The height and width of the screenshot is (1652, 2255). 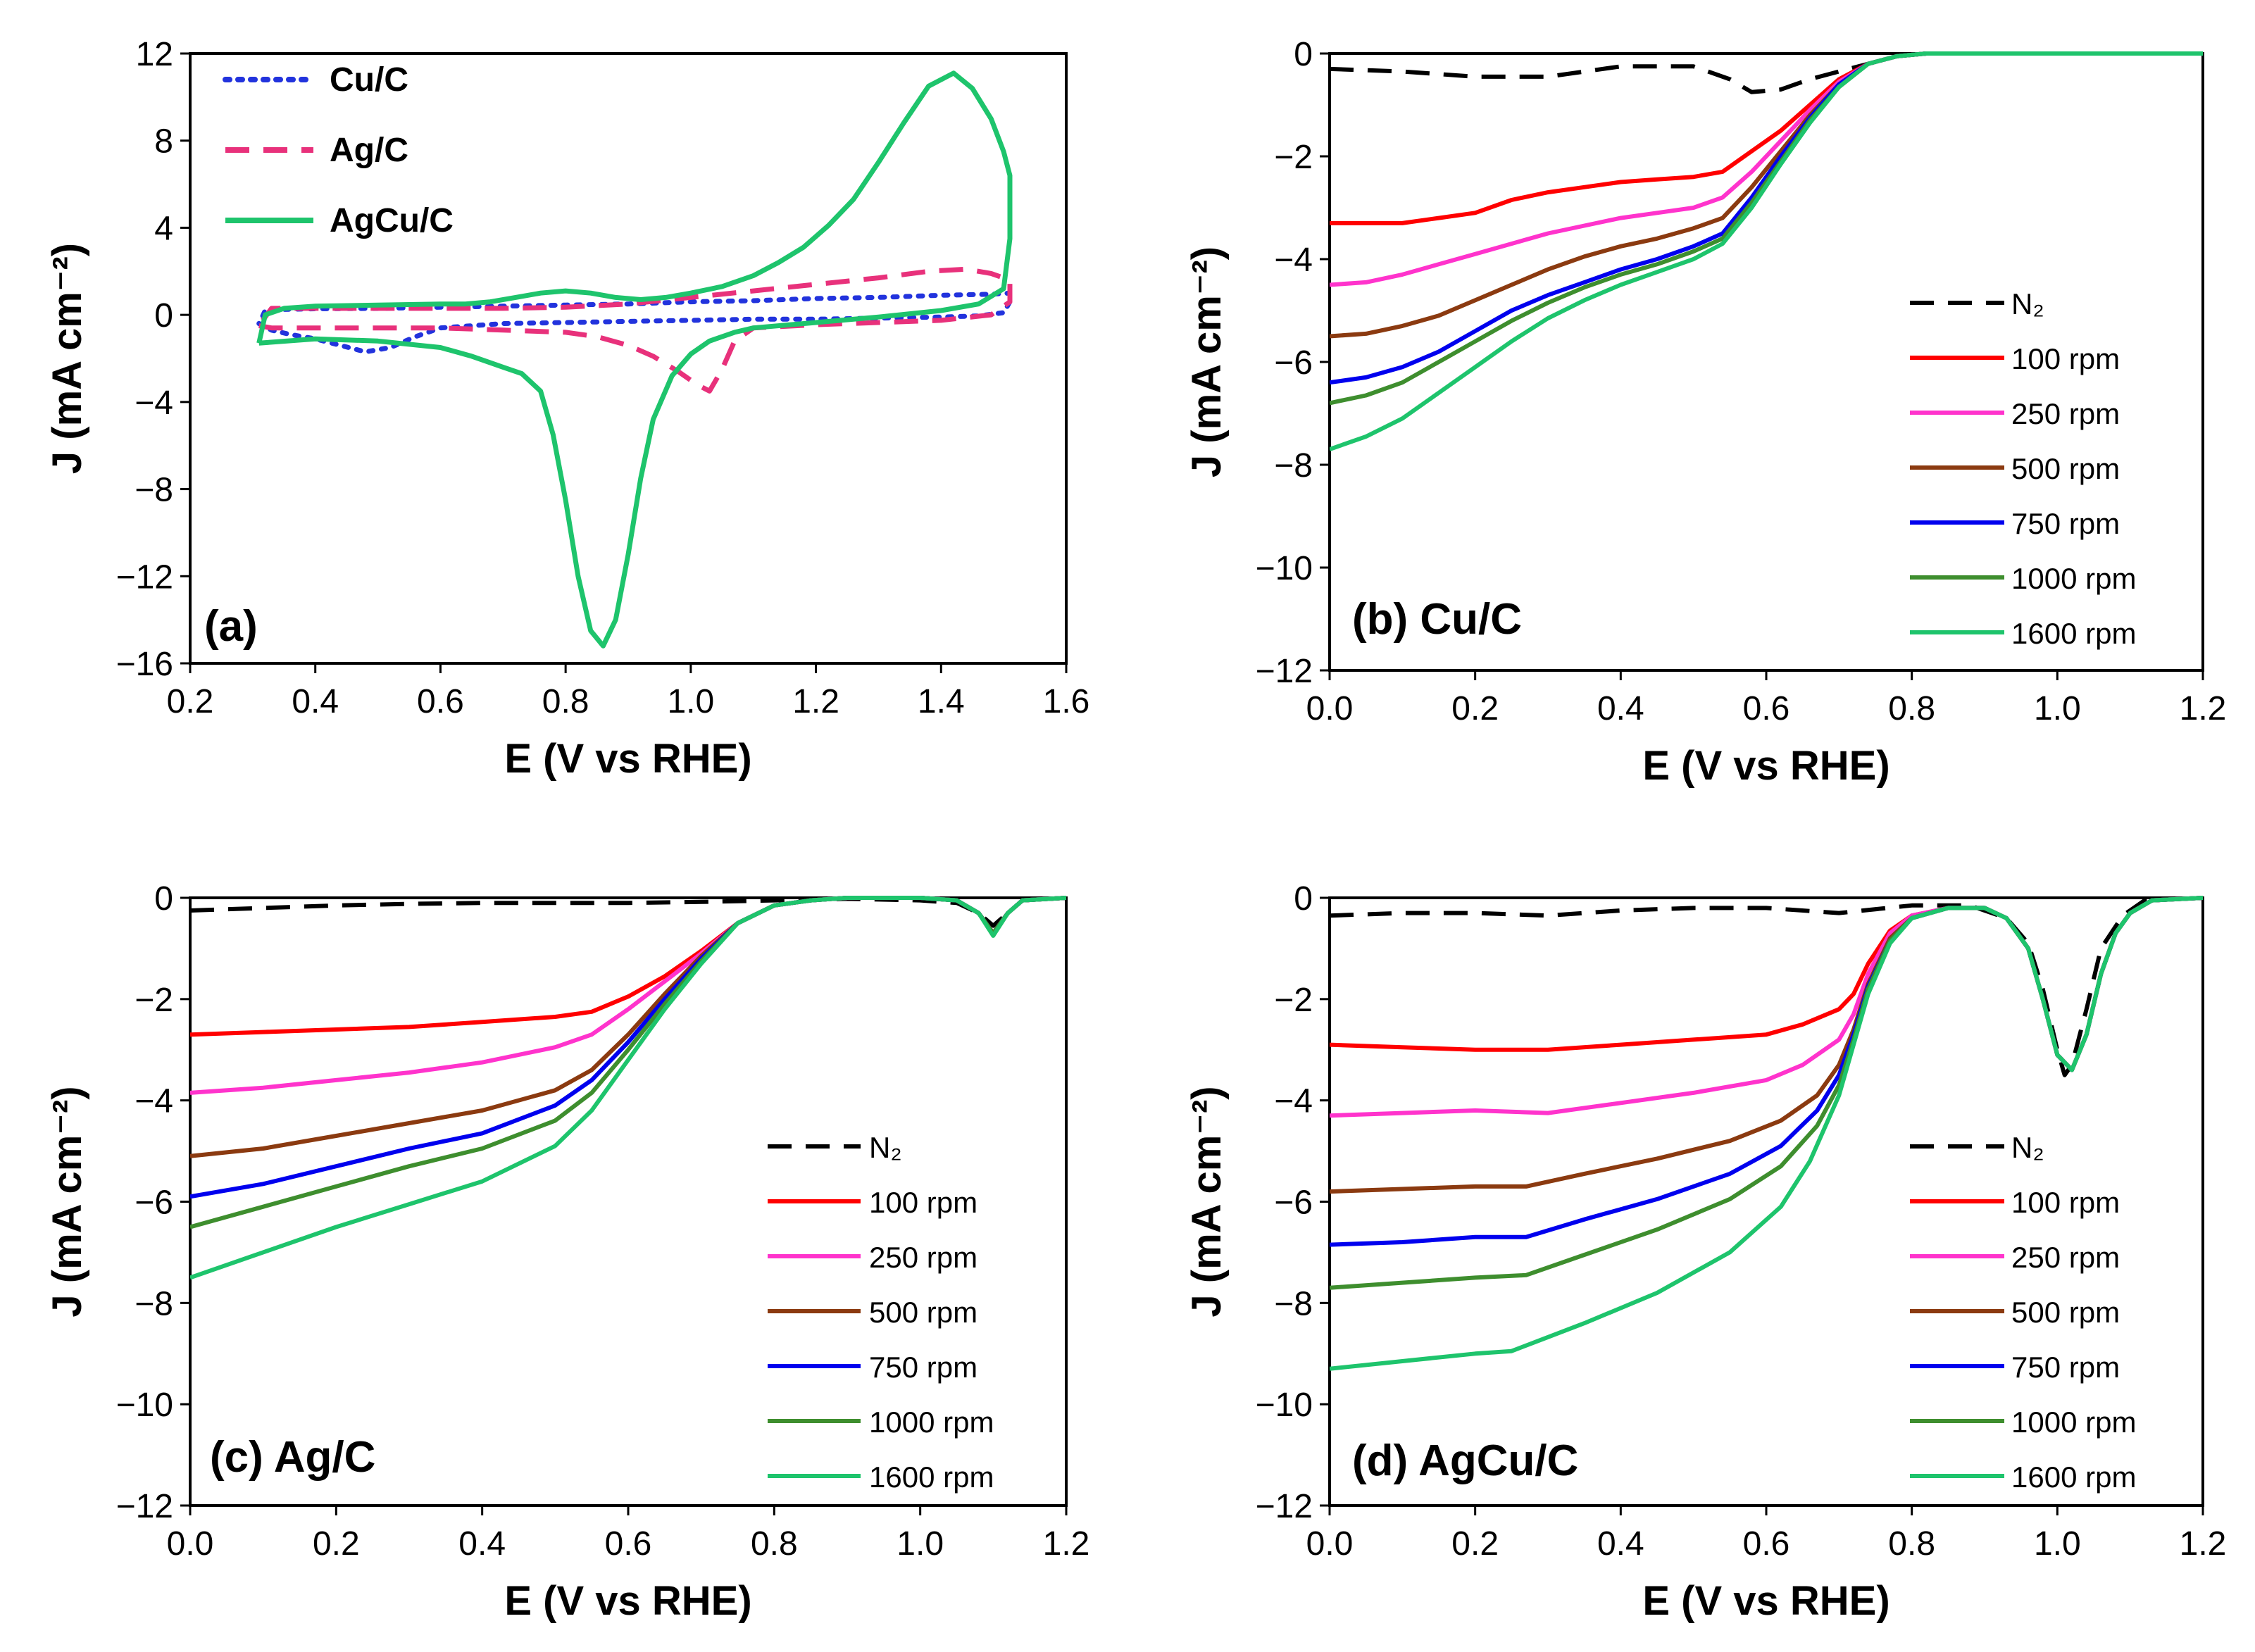 What do you see at coordinates (1437, 619) in the screenshot?
I see `panel-label: (b) Cu/C` at bounding box center [1437, 619].